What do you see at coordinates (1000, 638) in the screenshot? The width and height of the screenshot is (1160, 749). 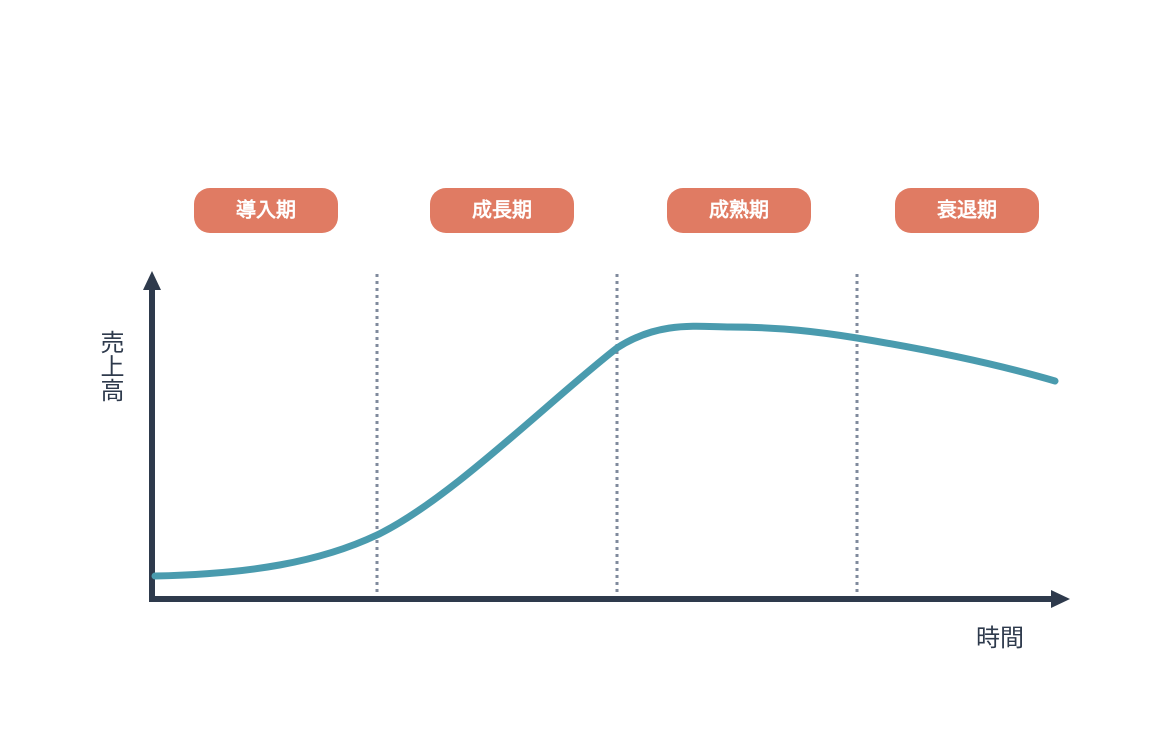 I see `x-axis-label: 時間` at bounding box center [1000, 638].